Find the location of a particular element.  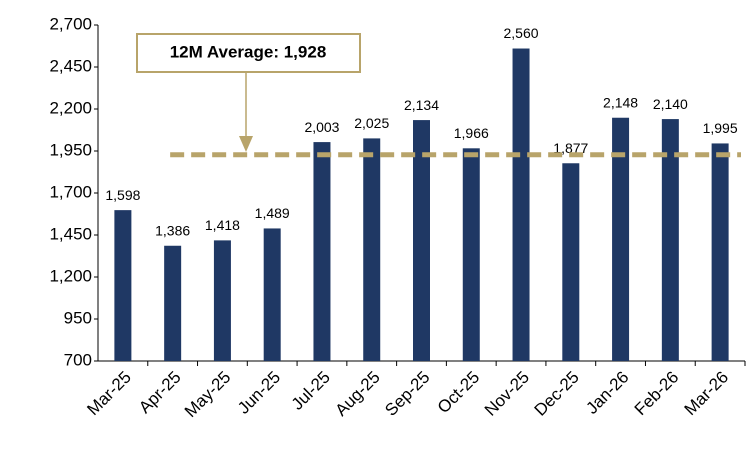

x-tick-label: Jun-25 is located at coordinates (259, 393).